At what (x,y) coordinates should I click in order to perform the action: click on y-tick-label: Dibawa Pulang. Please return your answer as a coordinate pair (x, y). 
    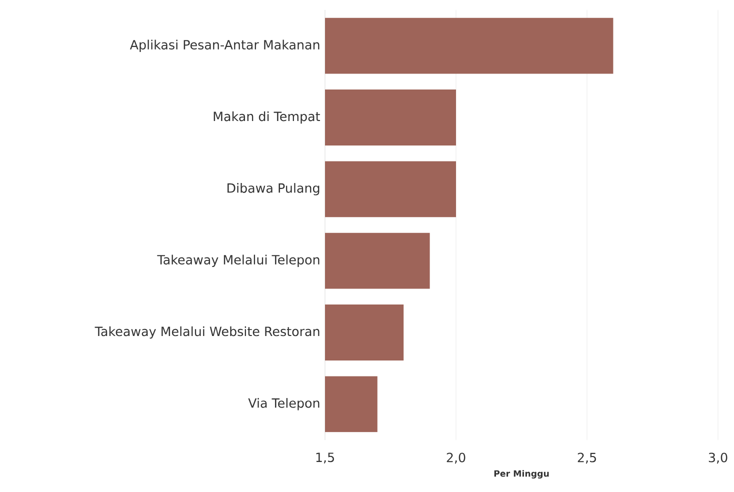
    Looking at the image, I should click on (274, 189).